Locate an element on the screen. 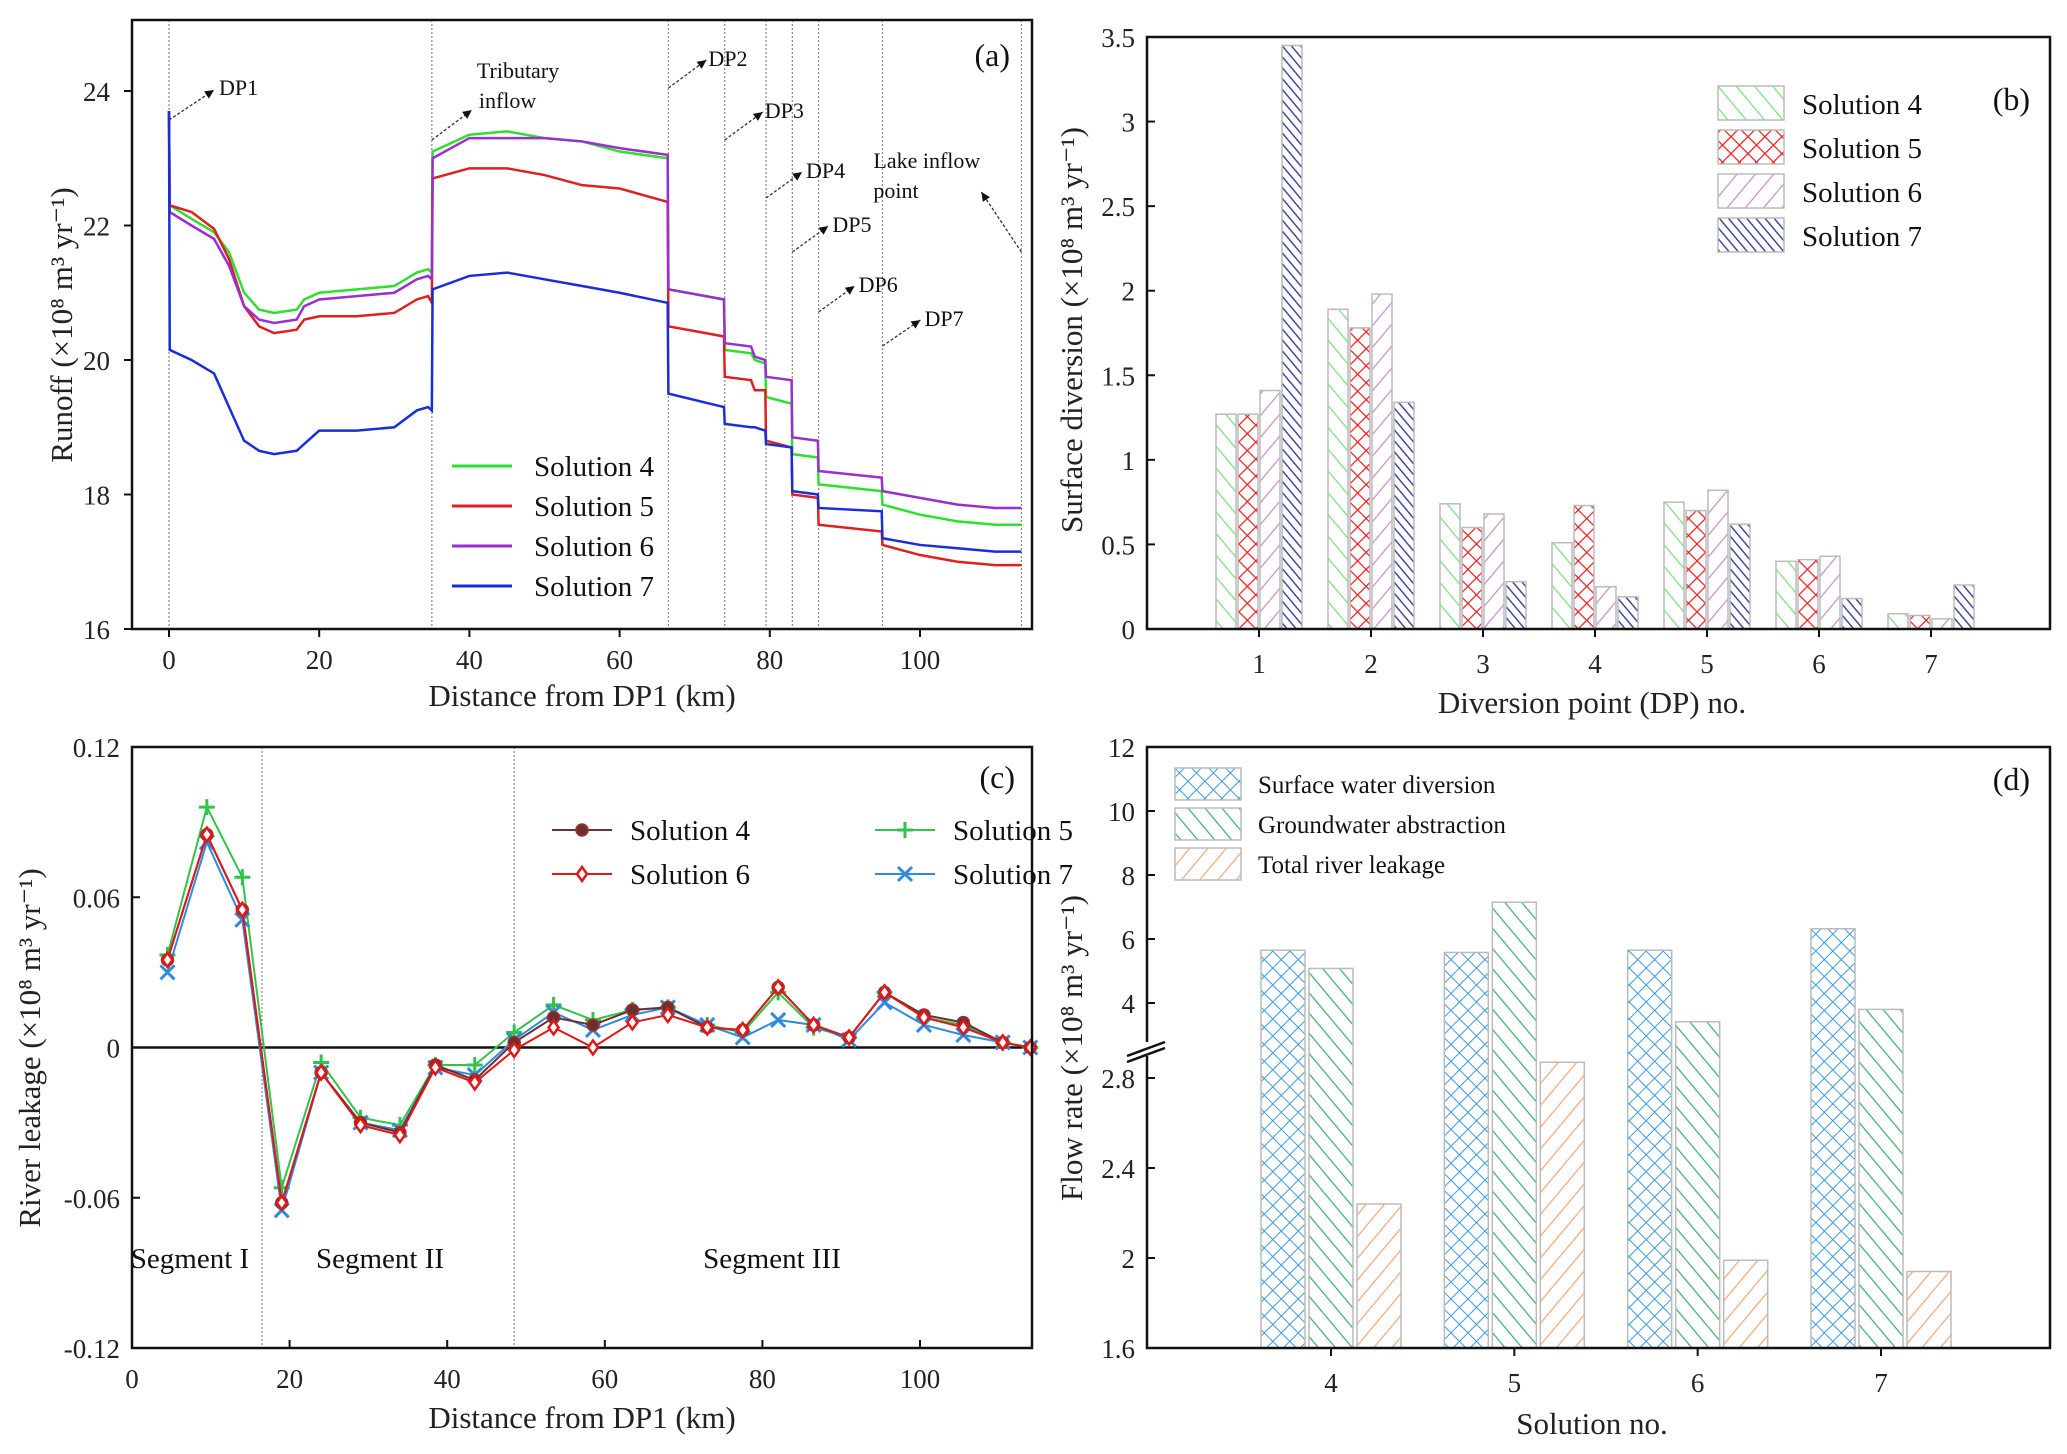 This screenshot has height=1454, width=2067. annotation-label: DP5 is located at coordinates (851, 224).